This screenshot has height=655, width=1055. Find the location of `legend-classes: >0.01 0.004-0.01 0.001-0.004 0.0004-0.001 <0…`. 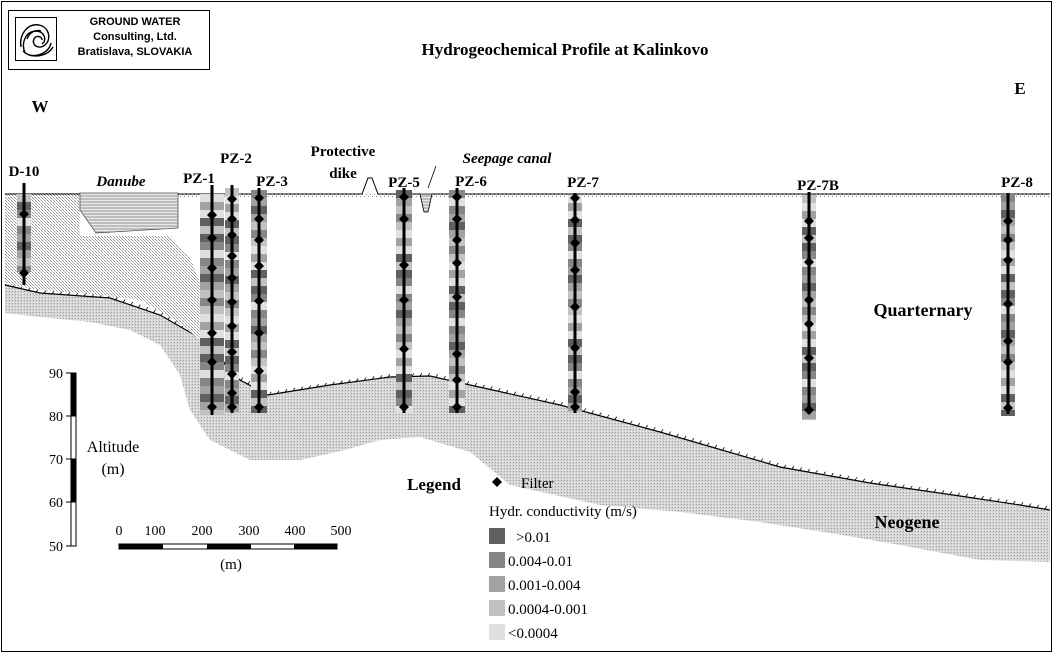

legend-classes: >0.01 0.004-0.01 0.001-0.004 0.0004-0.001 <0… is located at coordinates (538, 585).